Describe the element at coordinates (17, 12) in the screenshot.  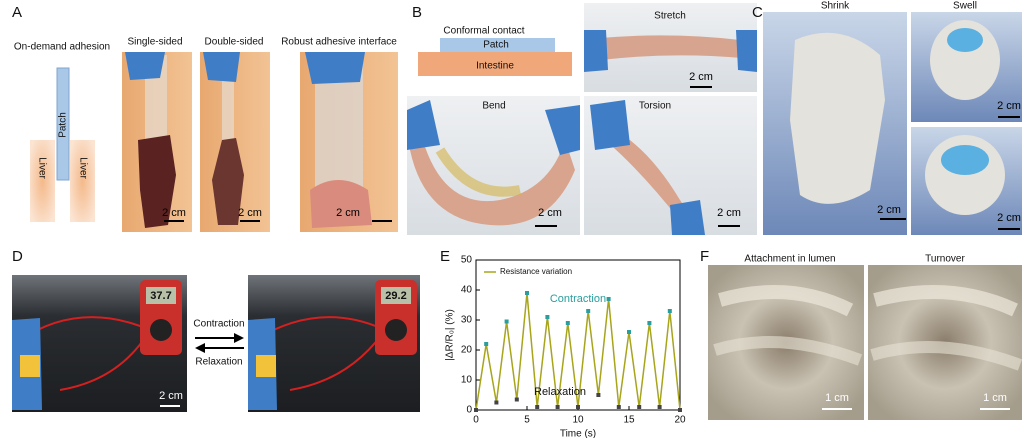
I see `panel-label: A` at that location.